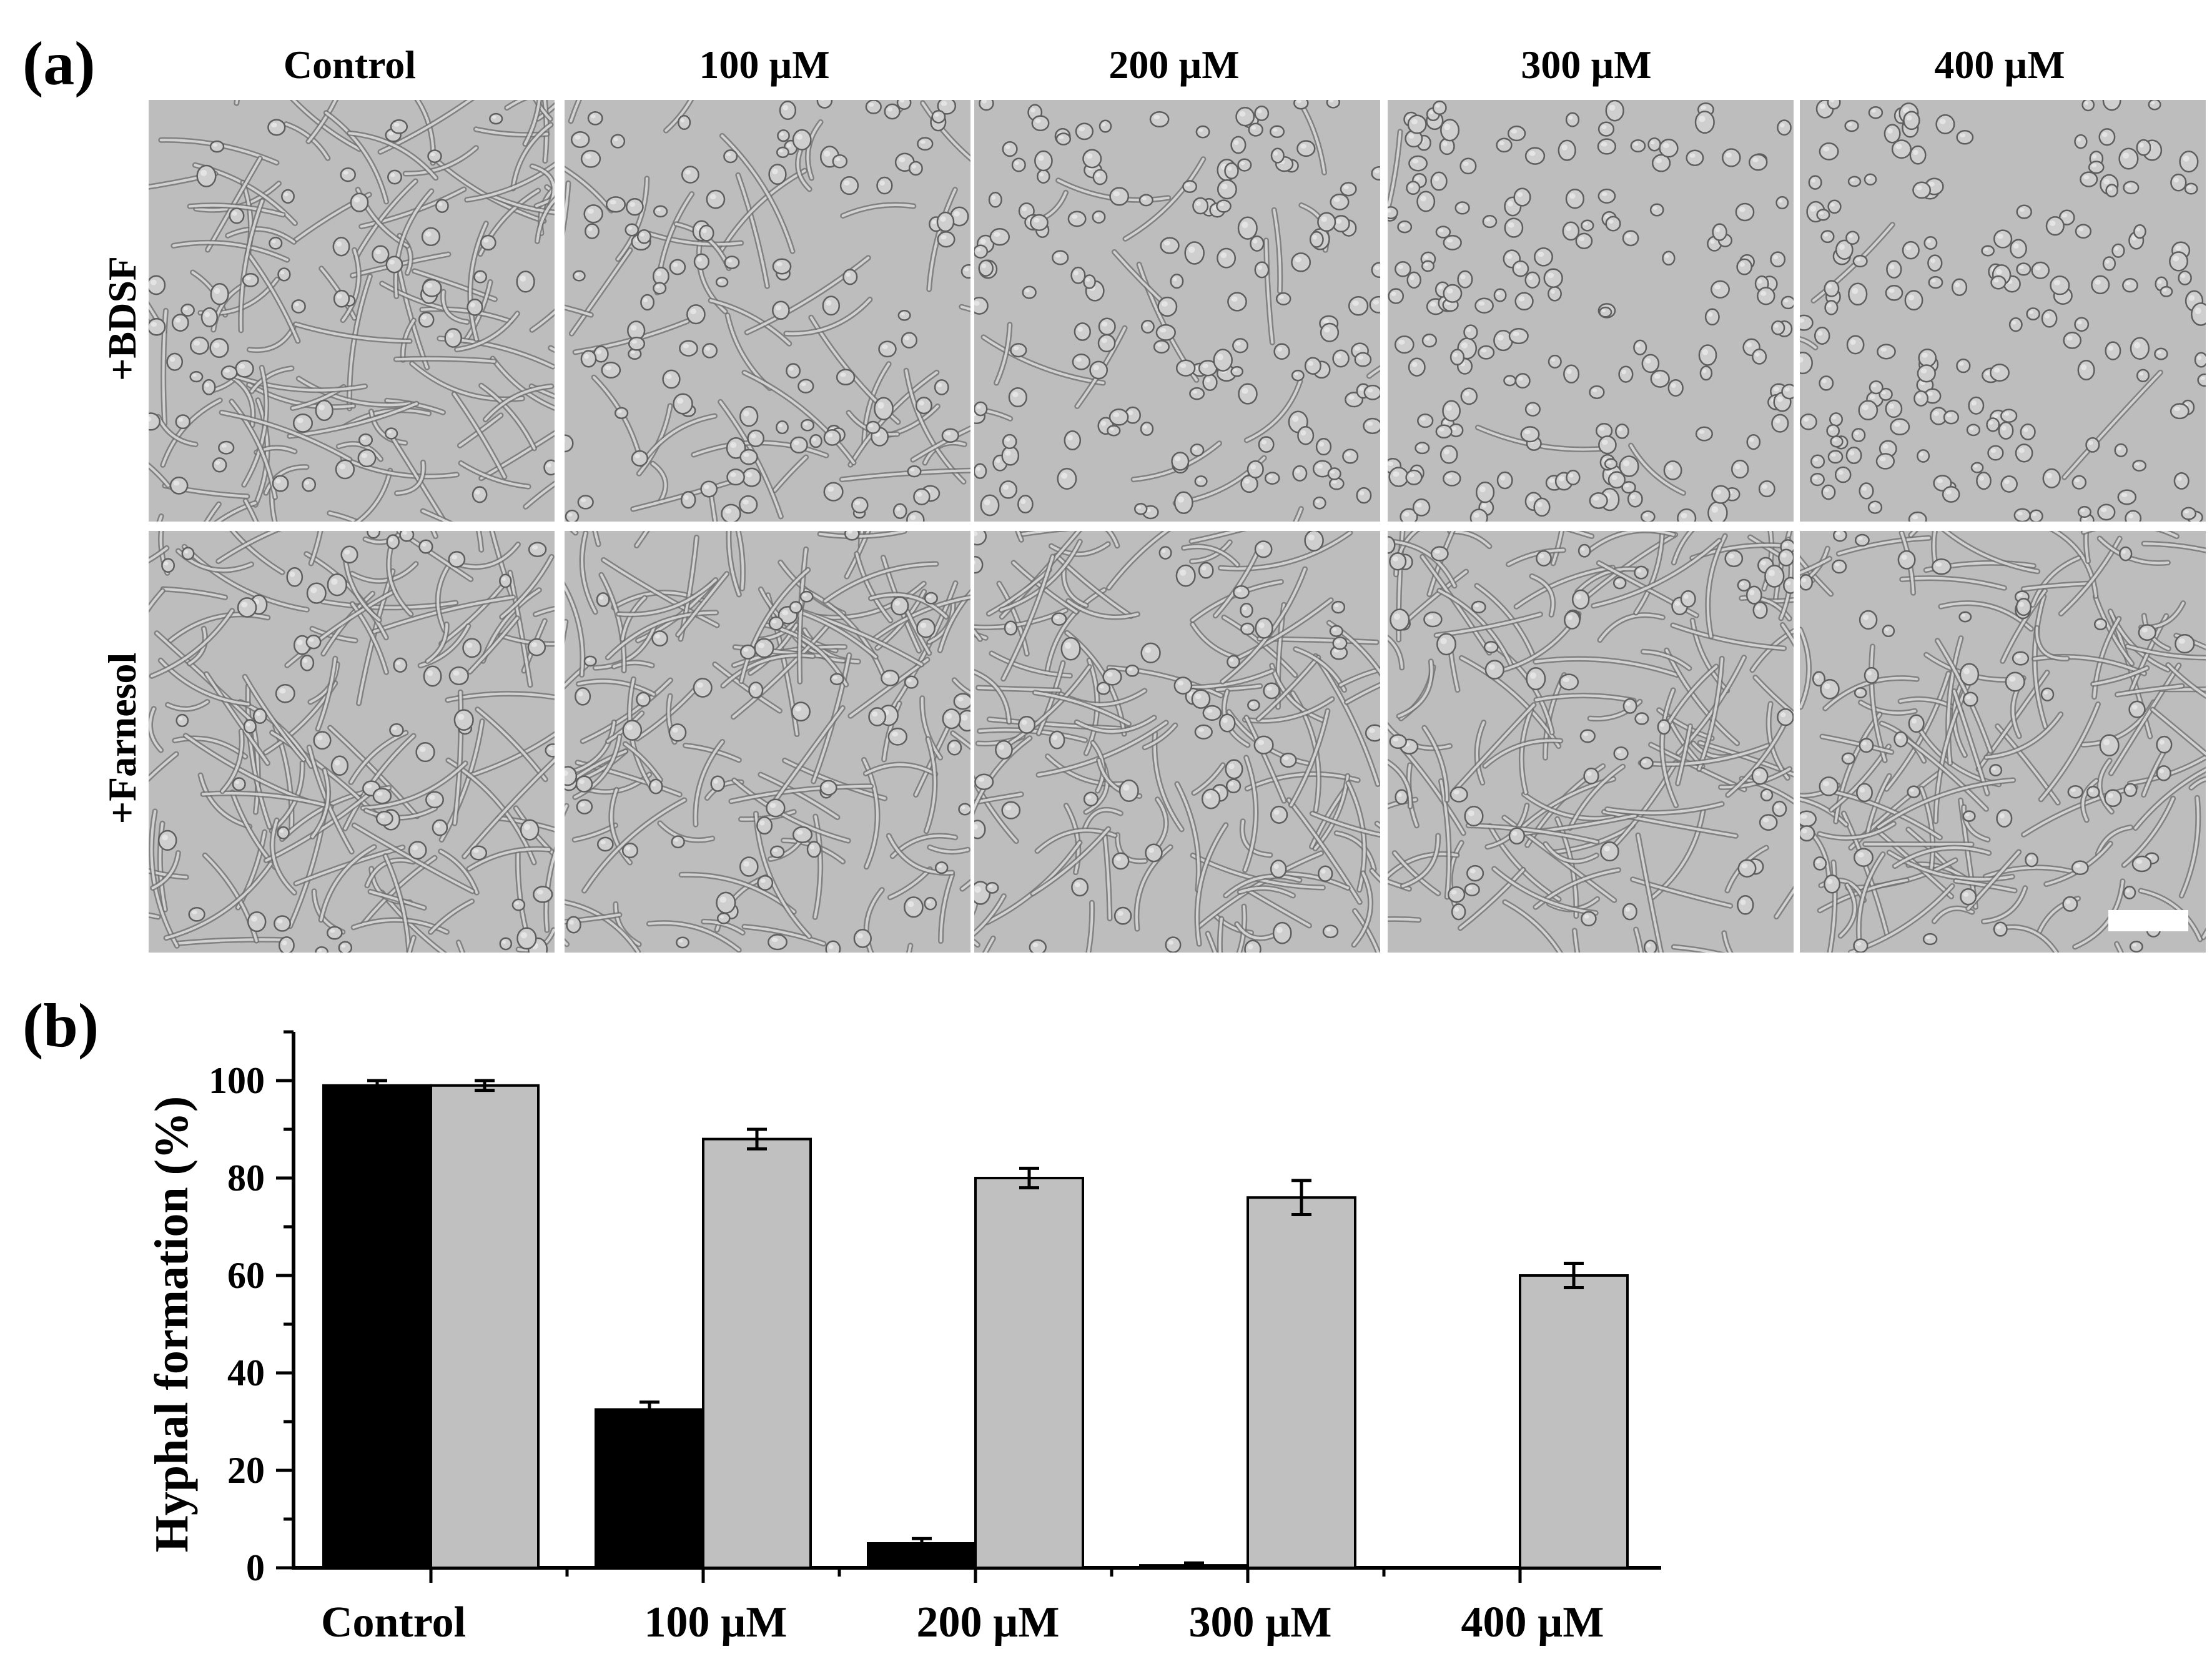 This screenshot has width=2212, height=1654. I want to click on micrograph-bdsf-300um, so click(1591, 311).